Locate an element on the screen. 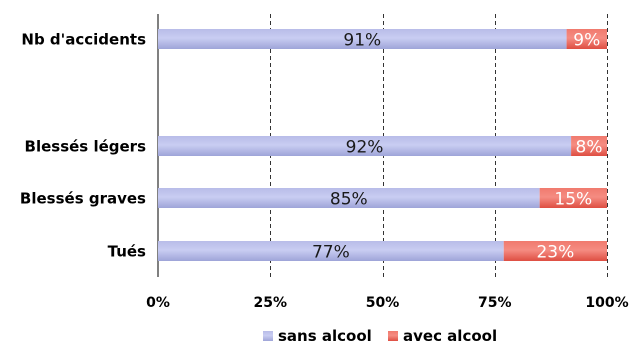  data-label: 91% is located at coordinates (362, 41).